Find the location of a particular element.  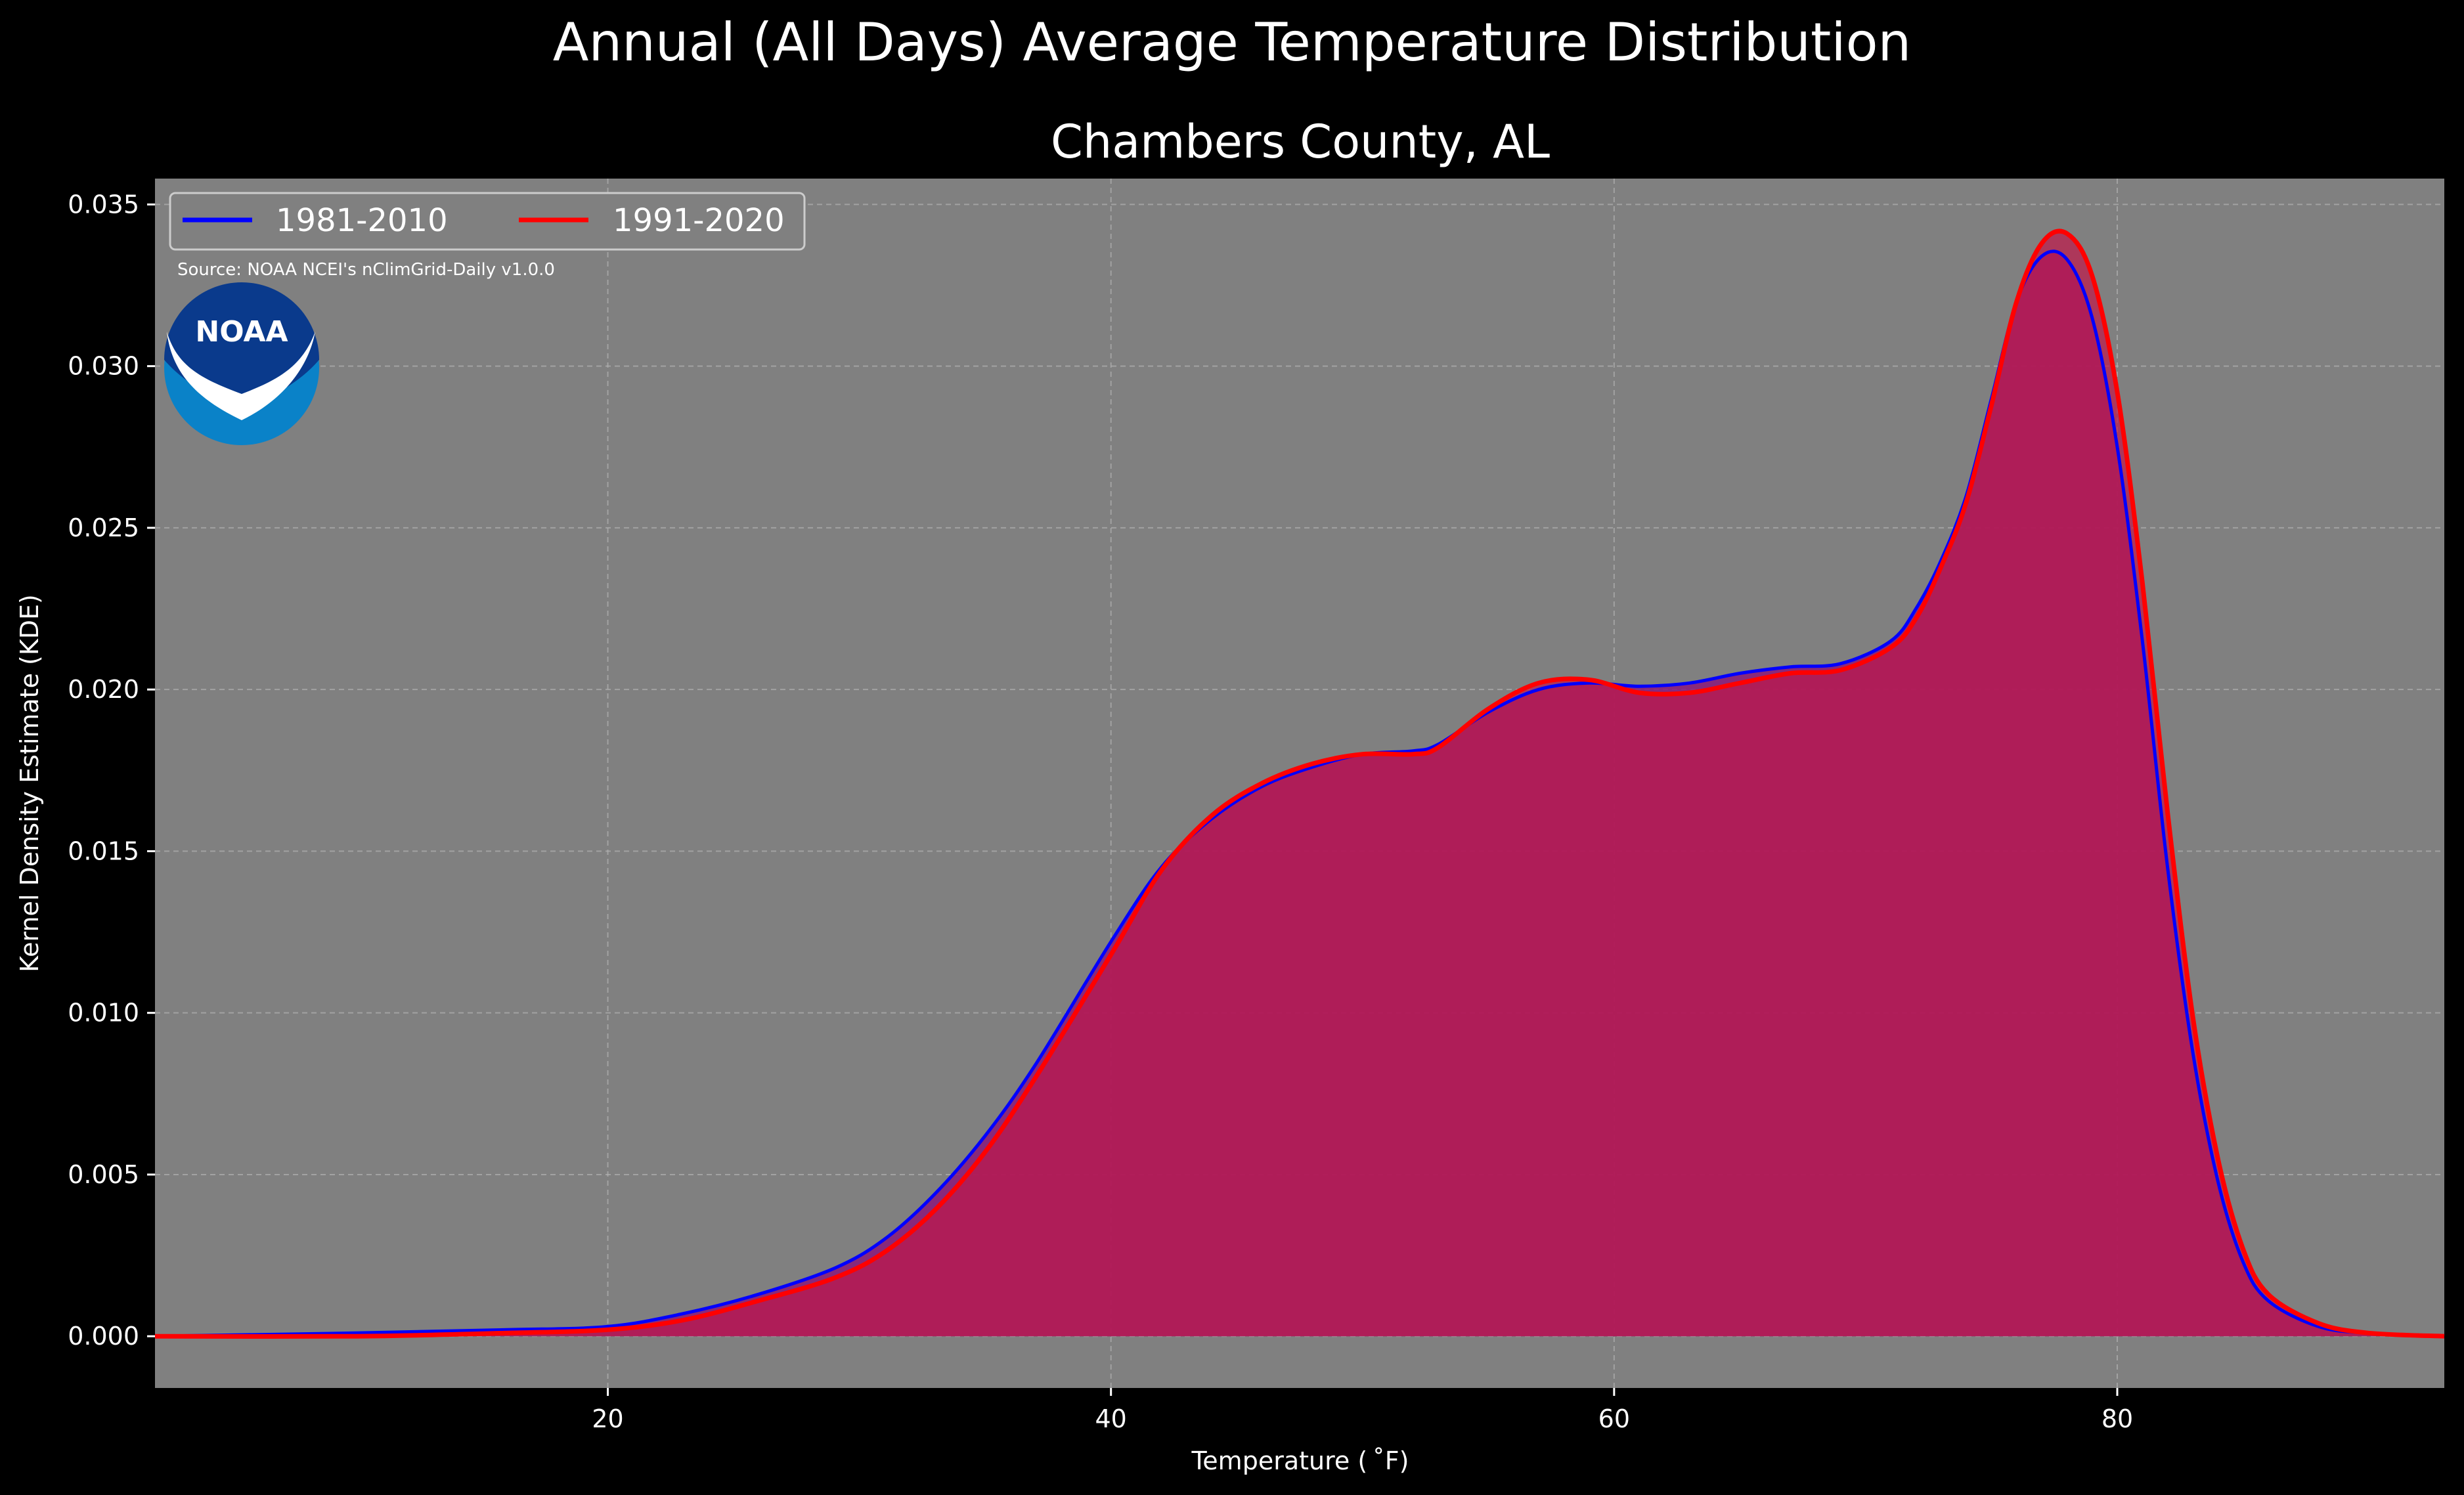

legend: 1981-2010 1991-2020 is located at coordinates (488, 221).